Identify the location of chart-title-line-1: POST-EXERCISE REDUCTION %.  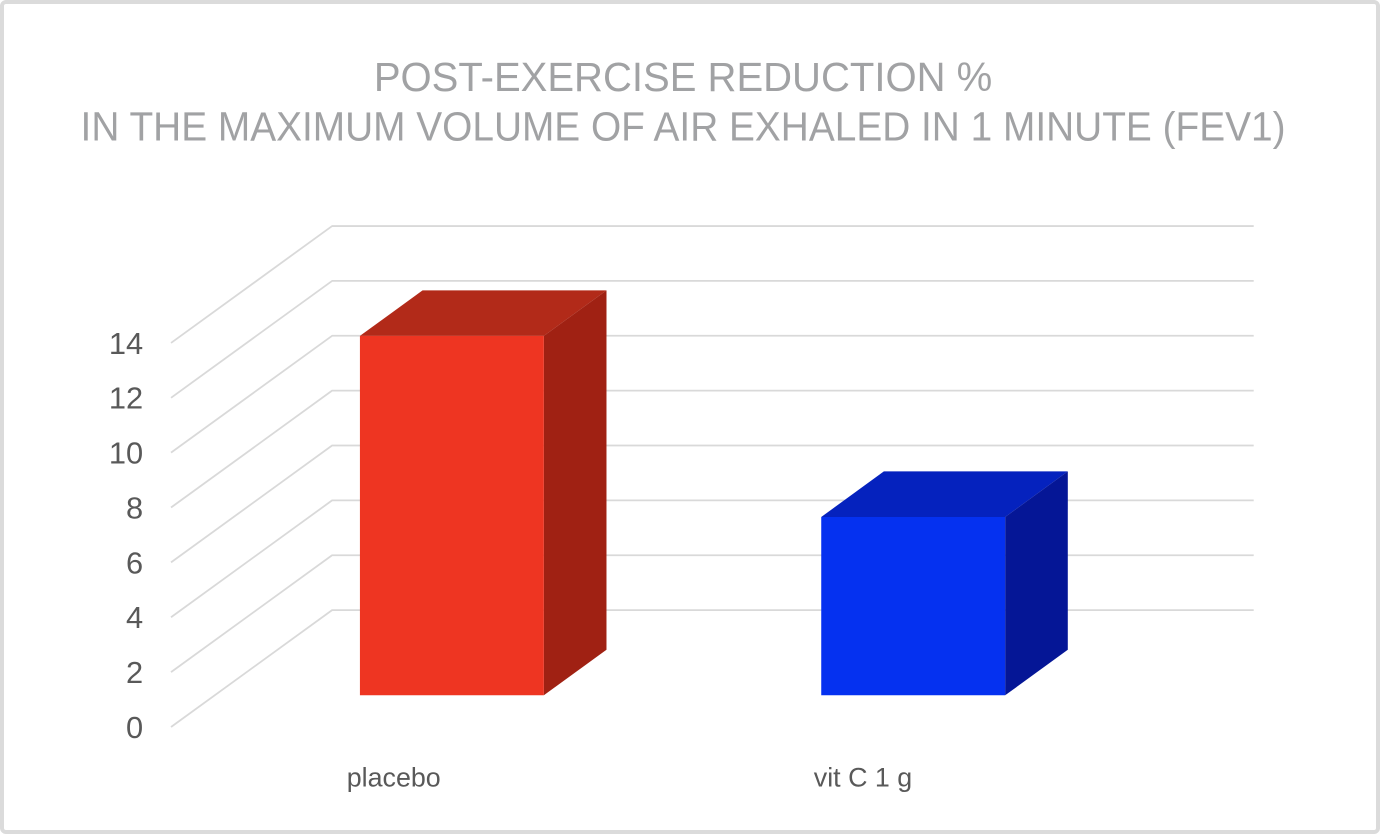
(683, 77).